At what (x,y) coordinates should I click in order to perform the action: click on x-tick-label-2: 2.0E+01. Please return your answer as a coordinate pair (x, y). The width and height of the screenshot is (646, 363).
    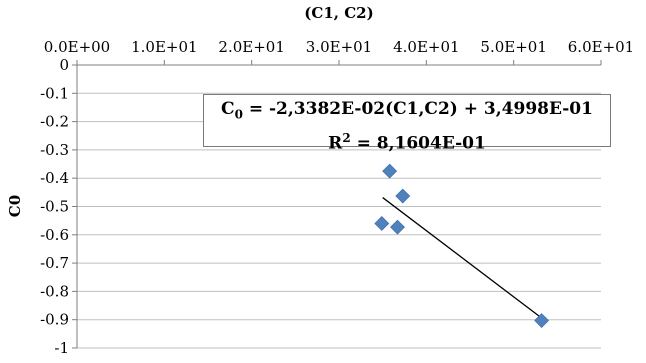
    Looking at the image, I should click on (251, 47).